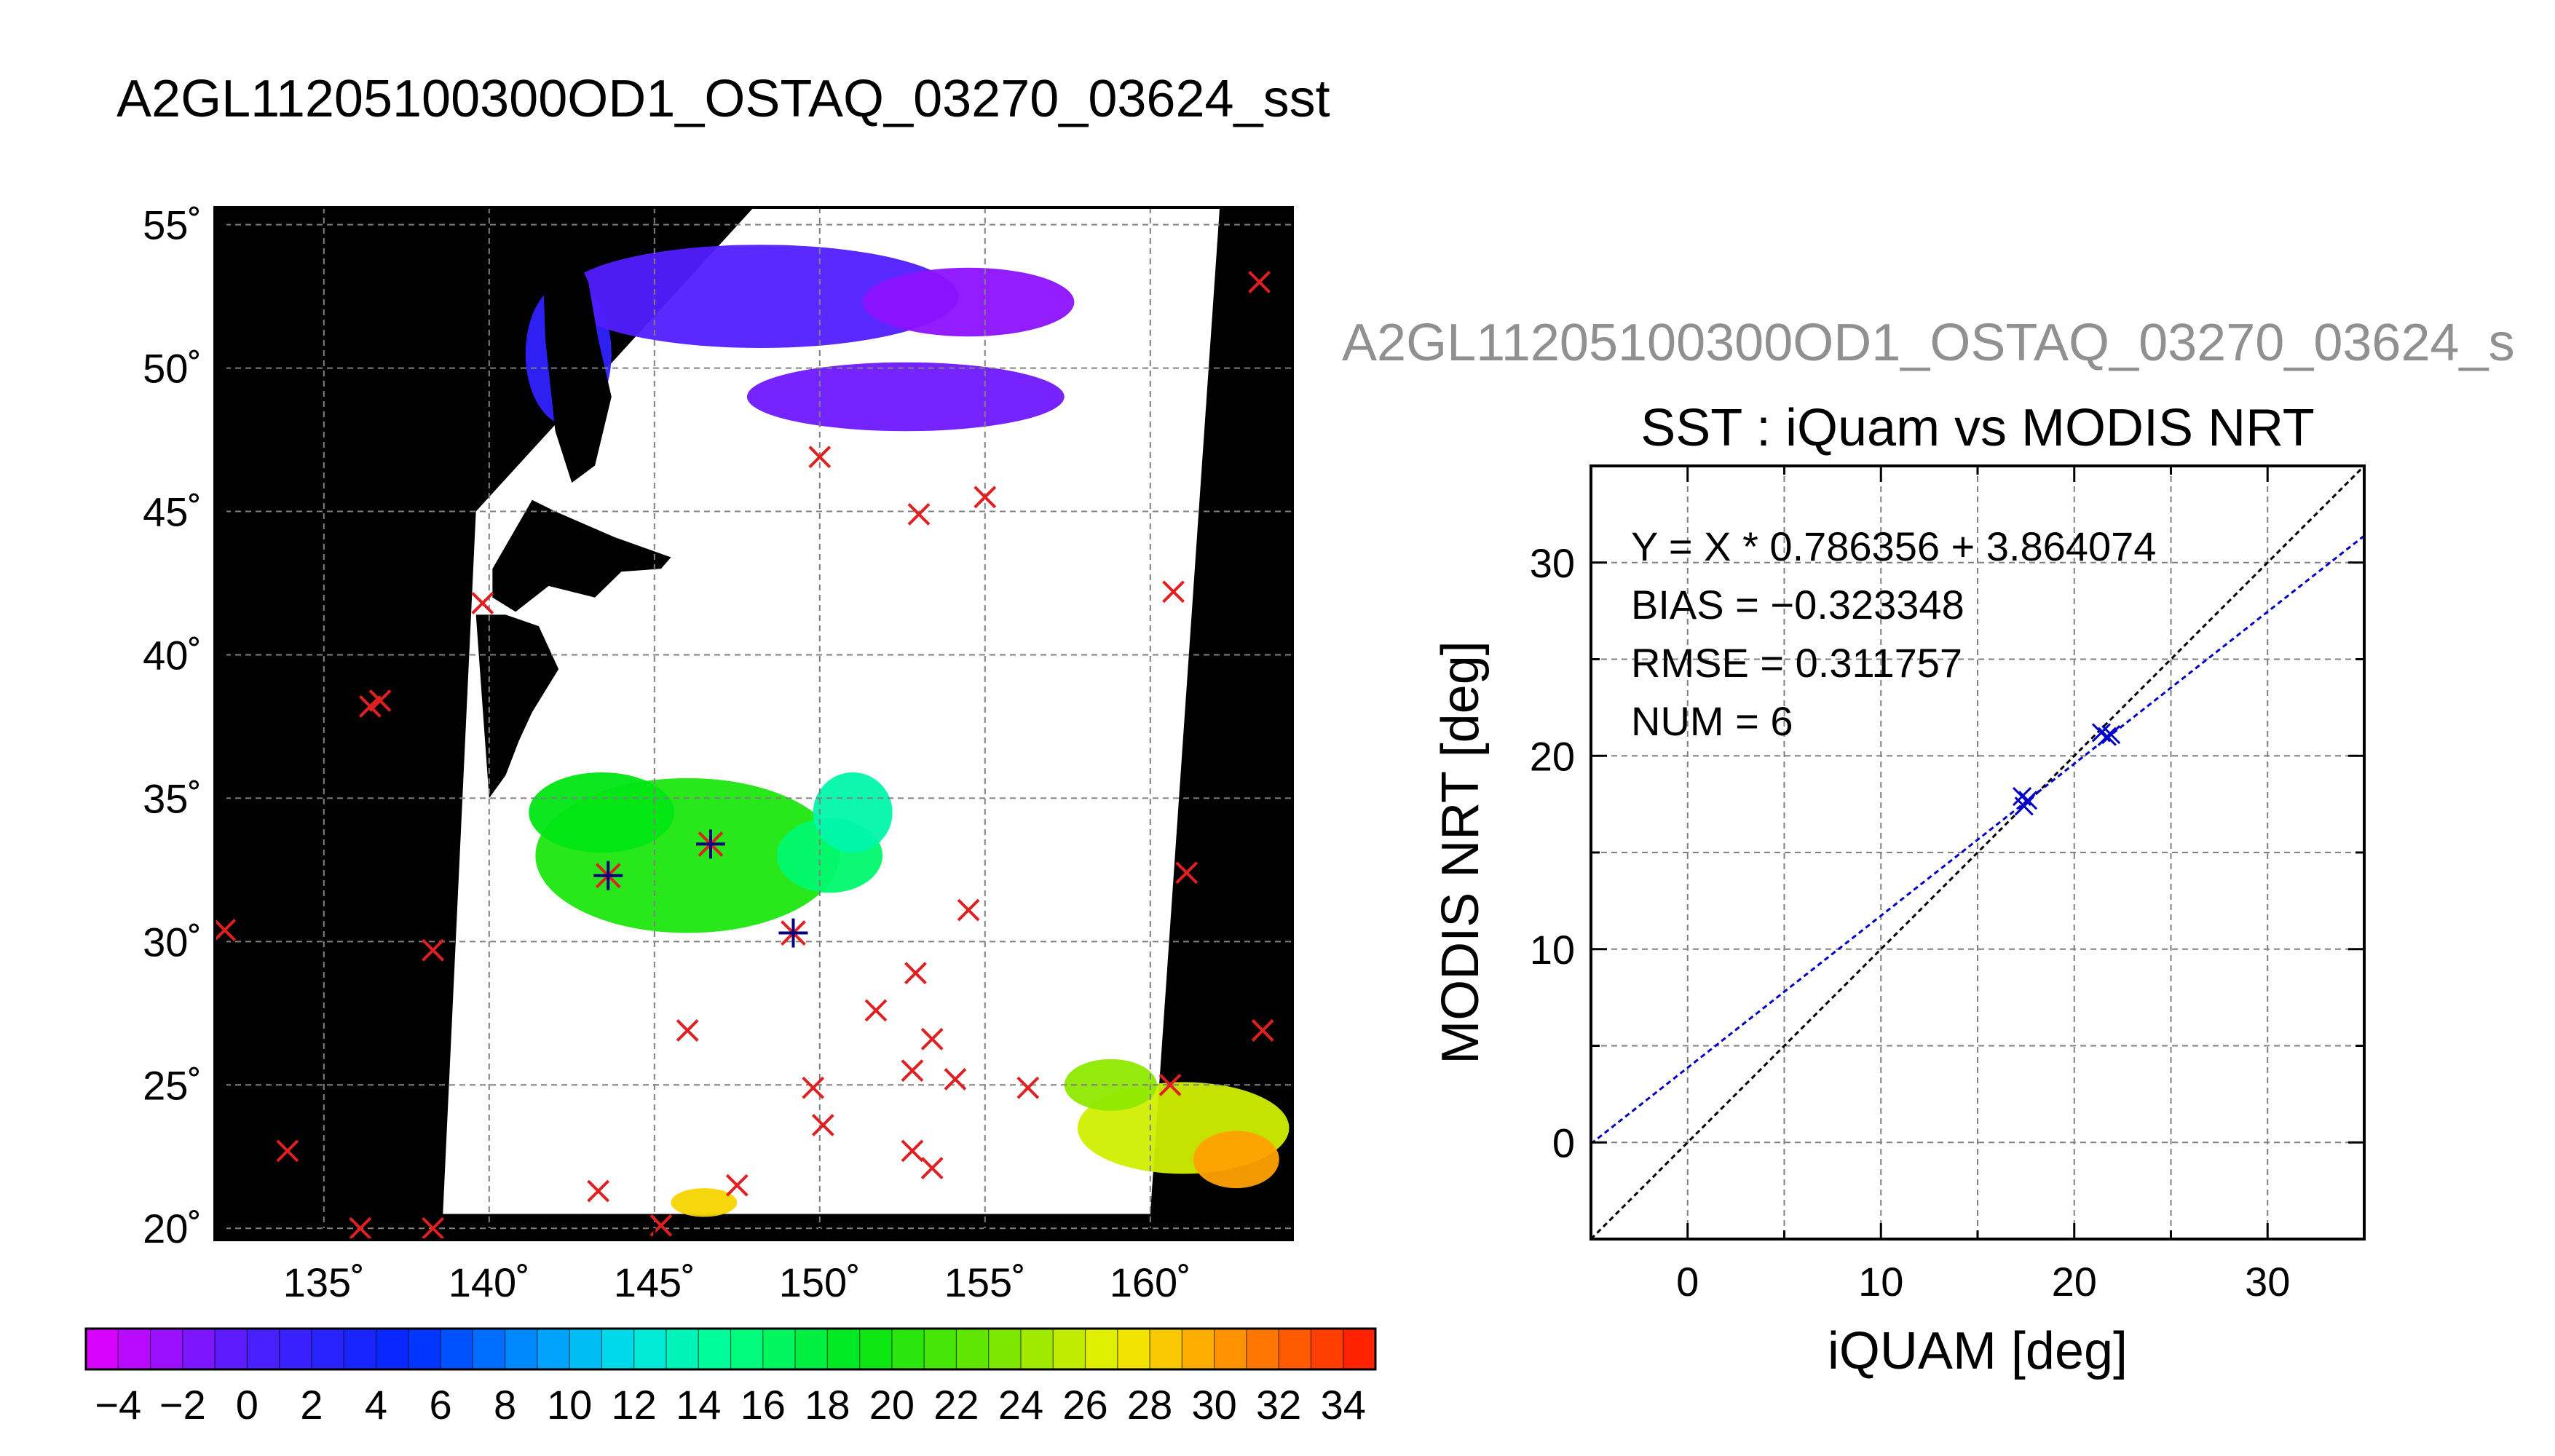  What do you see at coordinates (311, 1405) in the screenshot?
I see `colorbar-tick-label: 2` at bounding box center [311, 1405].